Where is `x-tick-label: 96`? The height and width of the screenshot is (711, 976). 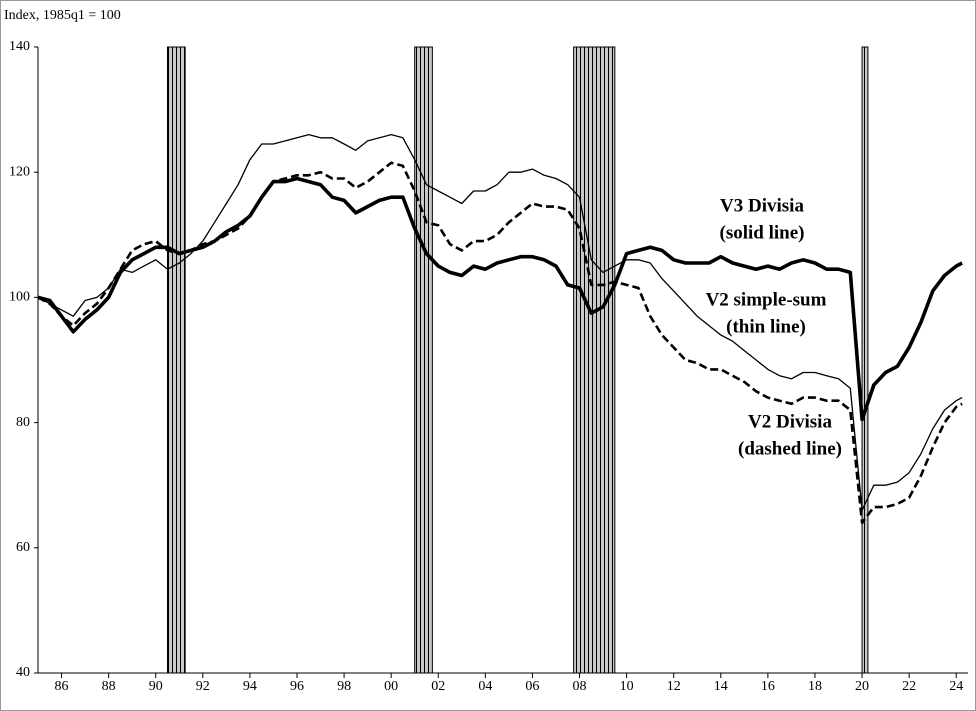
x-tick-label: 96 is located at coordinates (297, 686).